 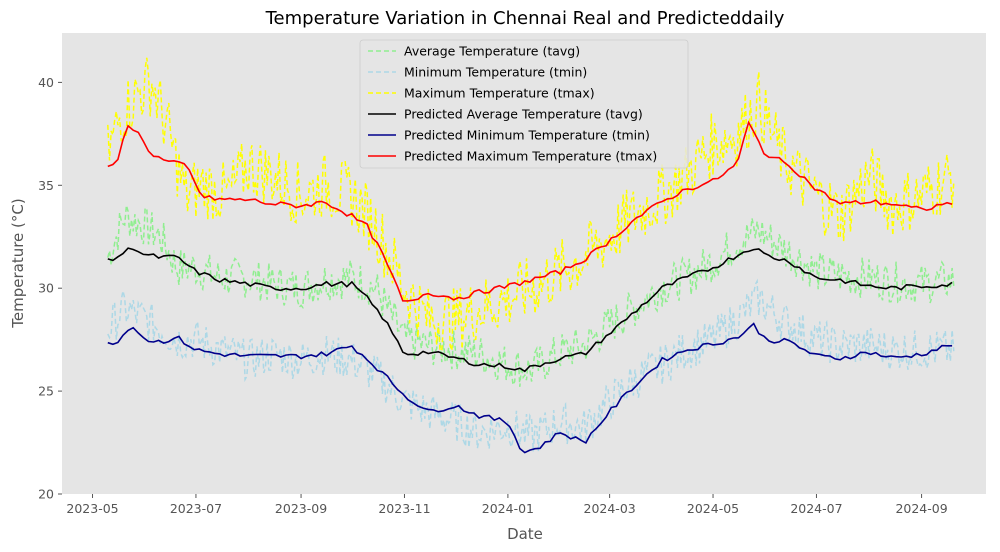 I want to click on legend-box, so click(x=524, y=104).